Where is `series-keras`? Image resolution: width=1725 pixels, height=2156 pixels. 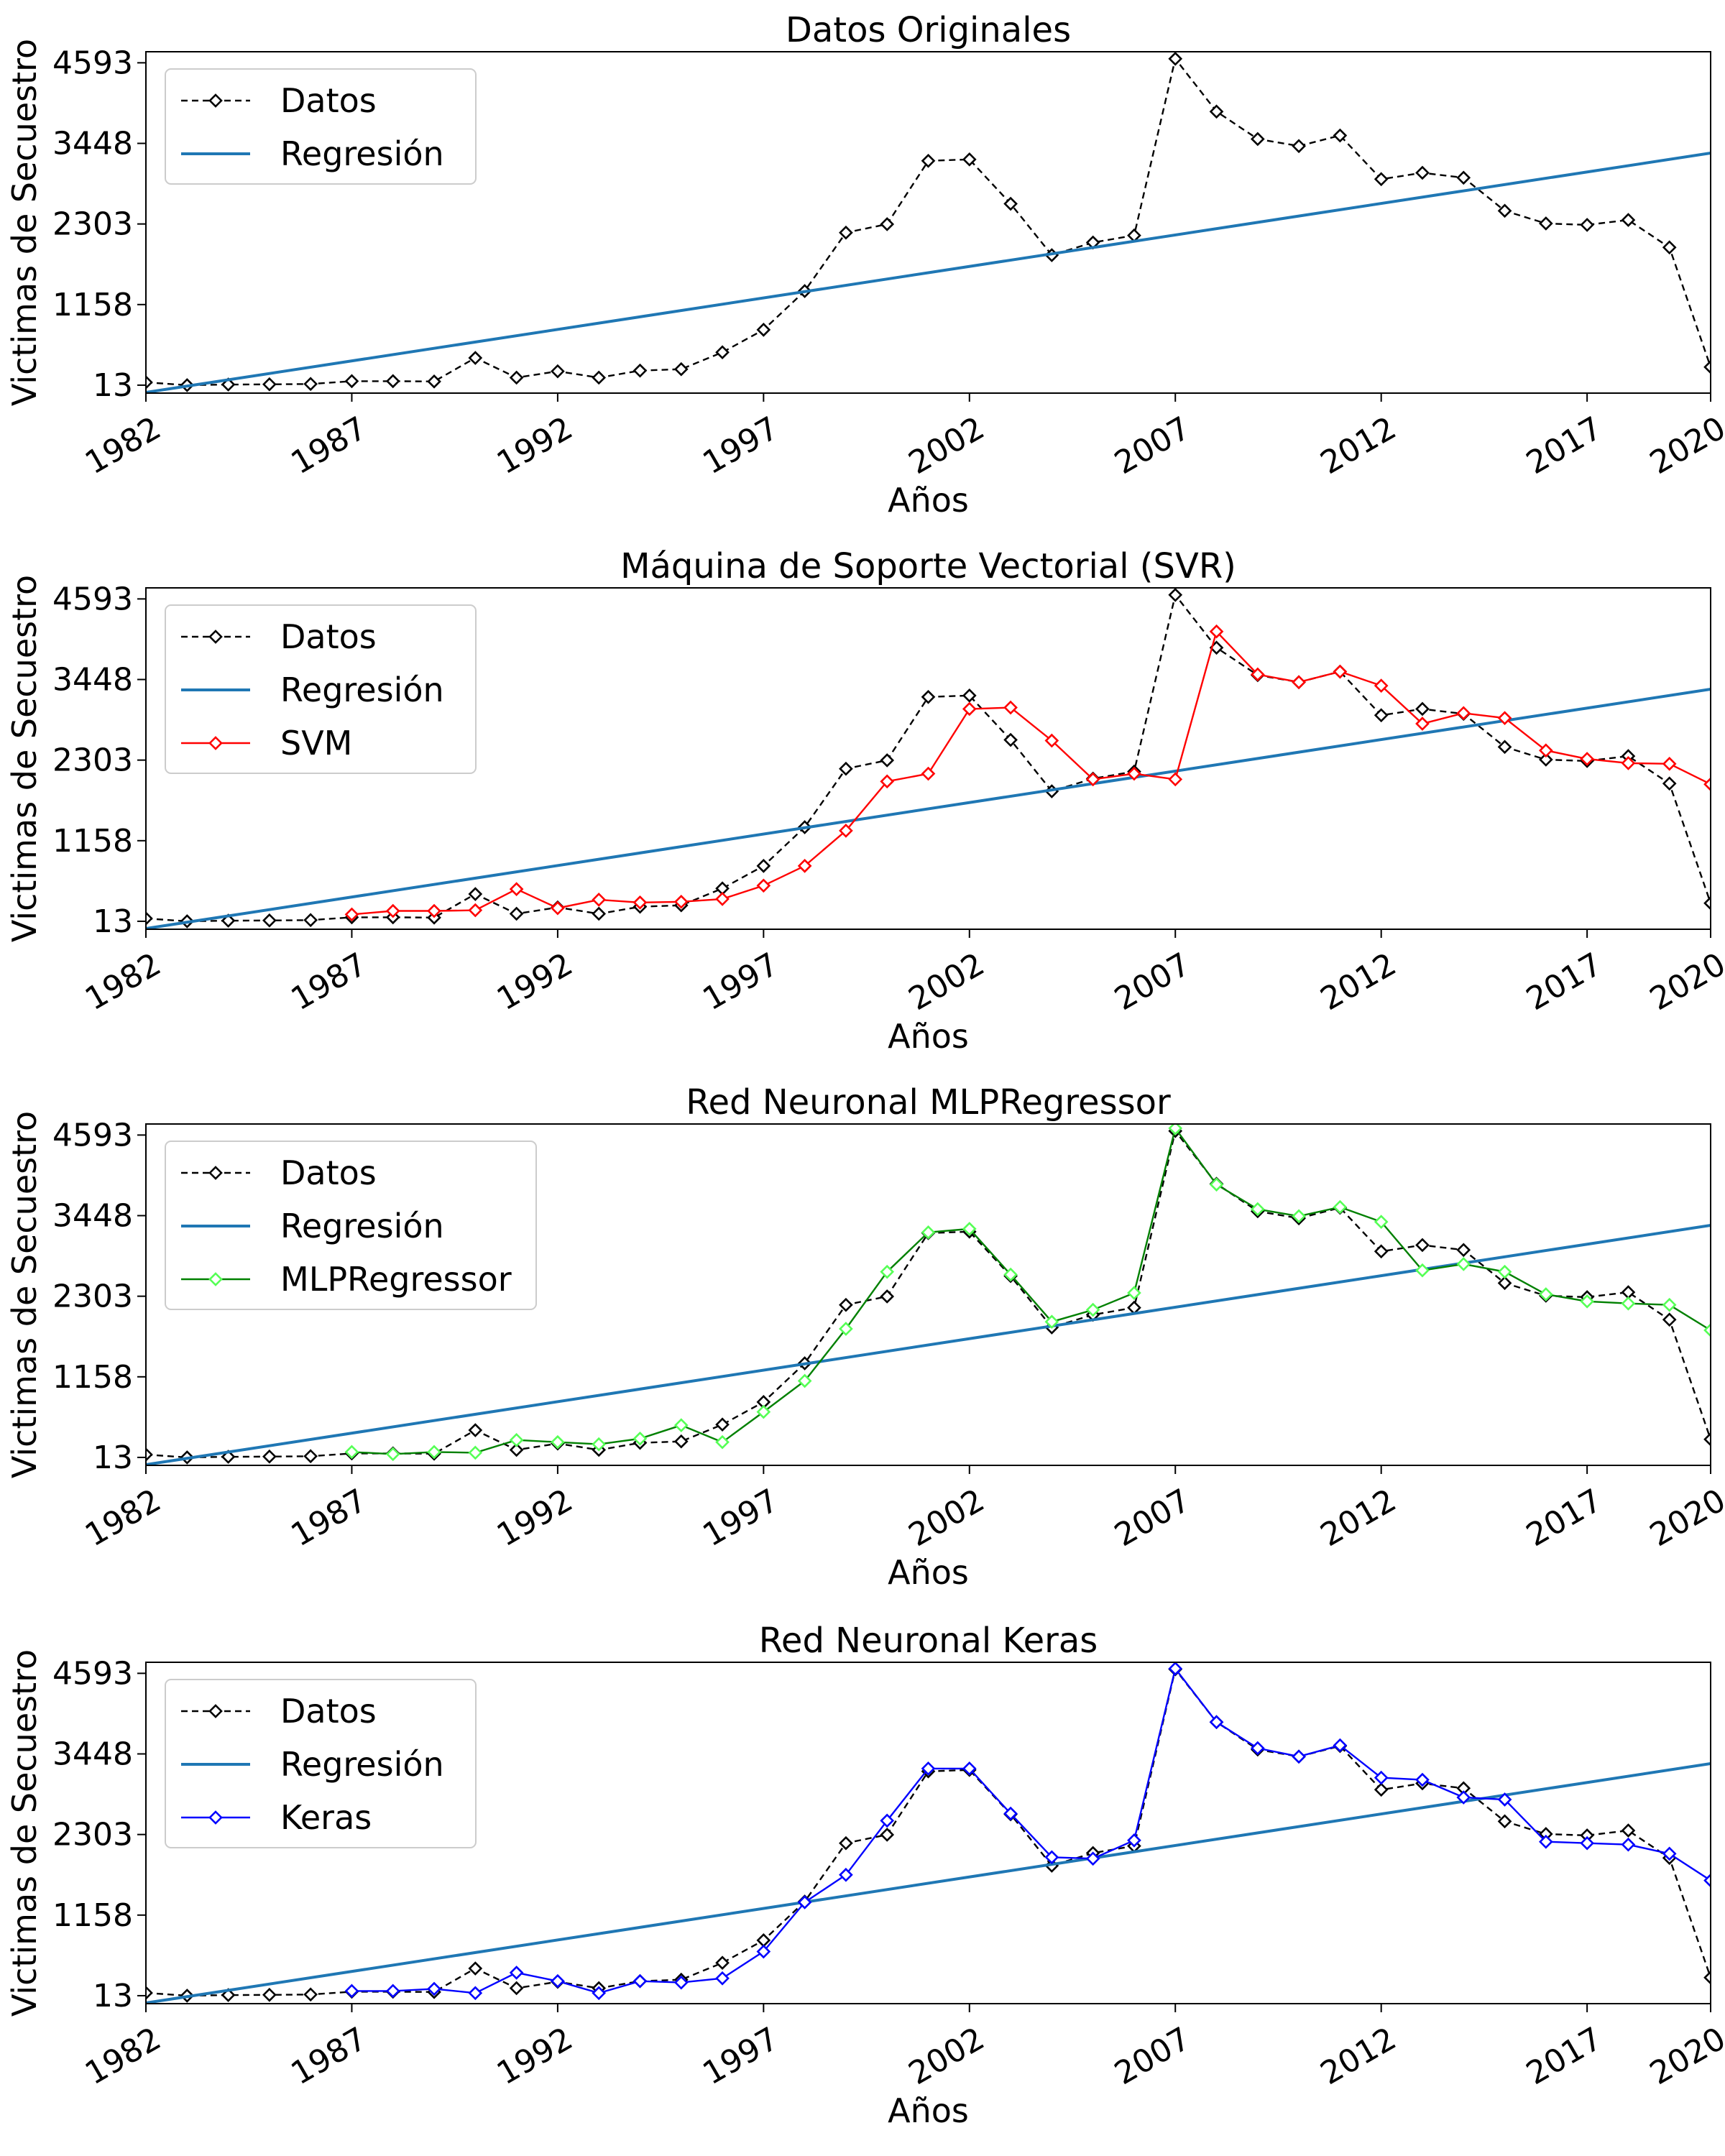 series-keras is located at coordinates (1027, 1831).